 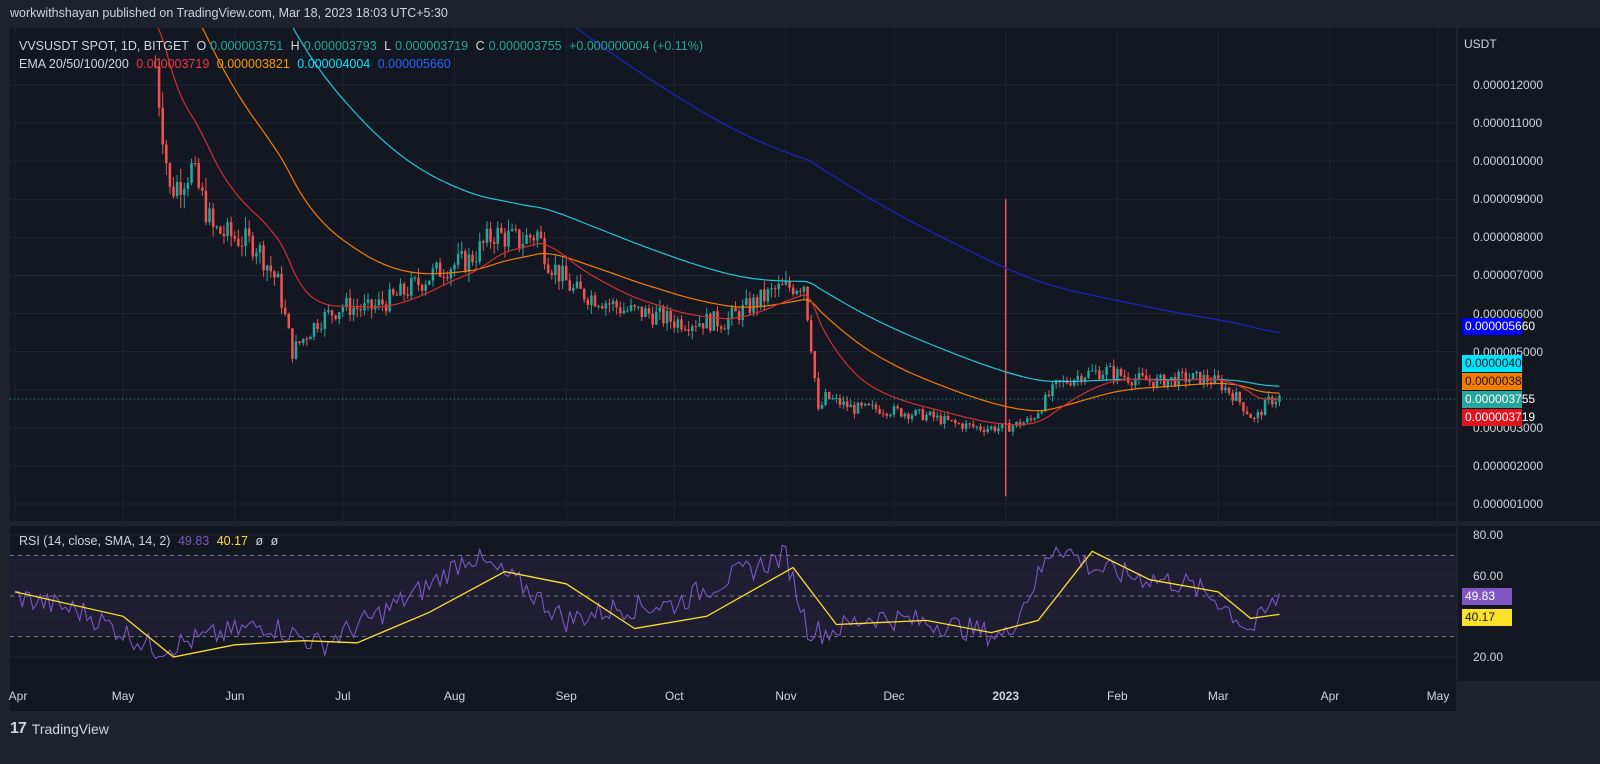 I want to click on rsi-tick-label: 20.00, so click(x=1488, y=657).